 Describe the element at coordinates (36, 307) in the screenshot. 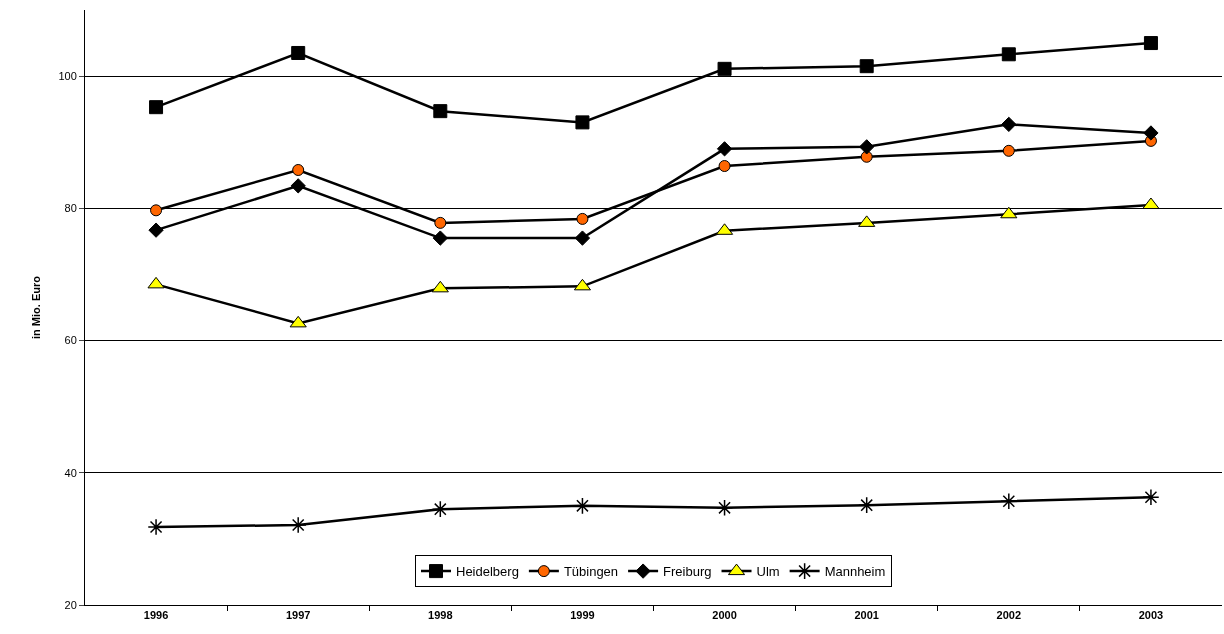

I see `y-axis-title: in Mio. Euro` at that location.